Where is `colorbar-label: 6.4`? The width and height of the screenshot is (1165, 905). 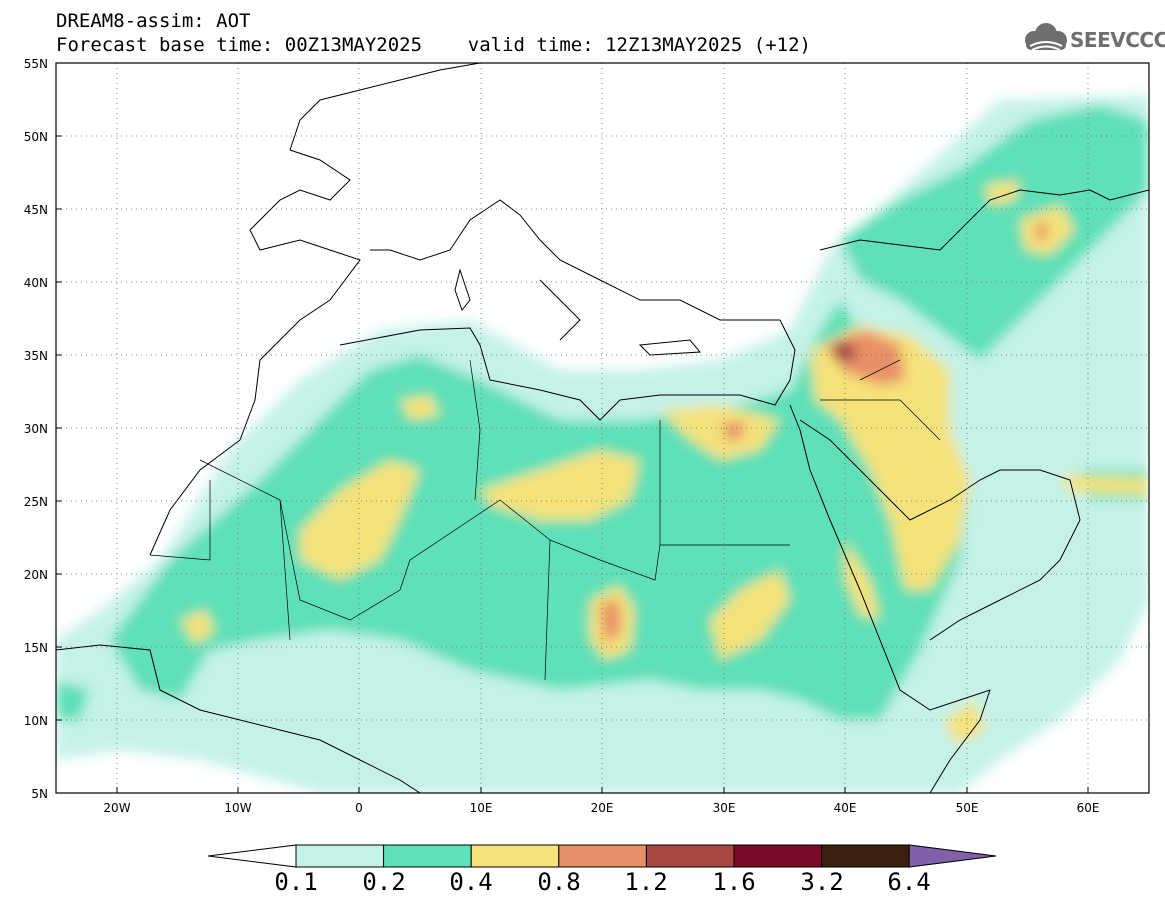
colorbar-label: 6.4 is located at coordinates (909, 882).